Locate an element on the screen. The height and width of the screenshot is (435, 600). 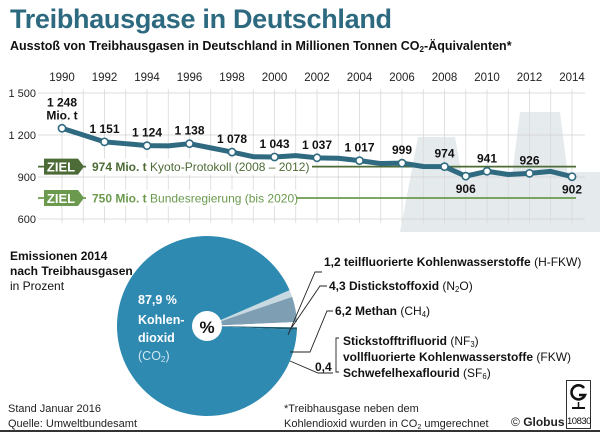
target-label: 750 Mio. t Bundesregierung (bis 2020) is located at coordinates (195, 199).